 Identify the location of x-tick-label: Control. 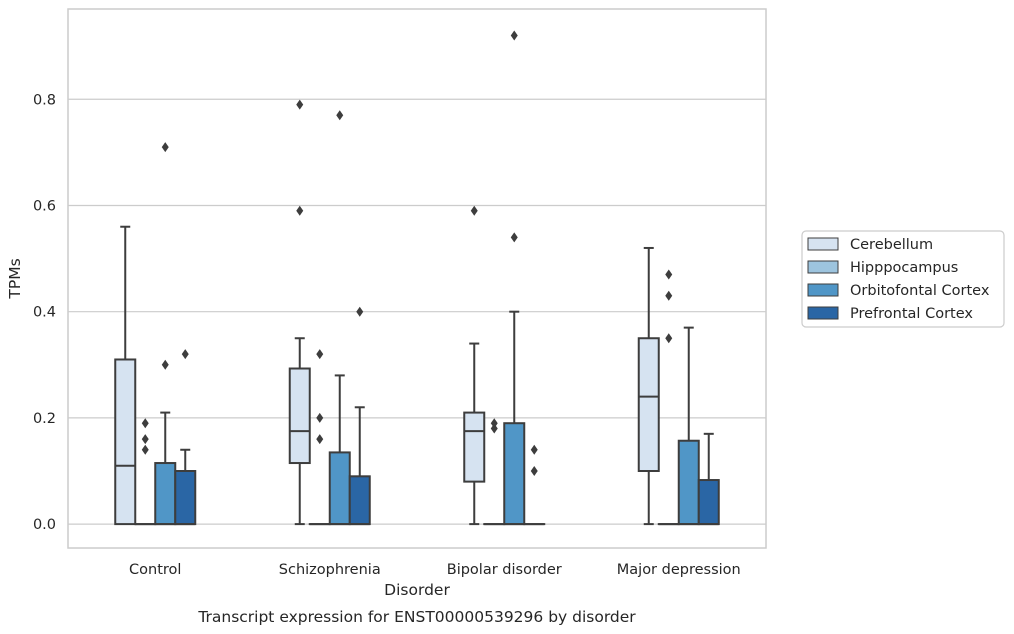
(155, 570).